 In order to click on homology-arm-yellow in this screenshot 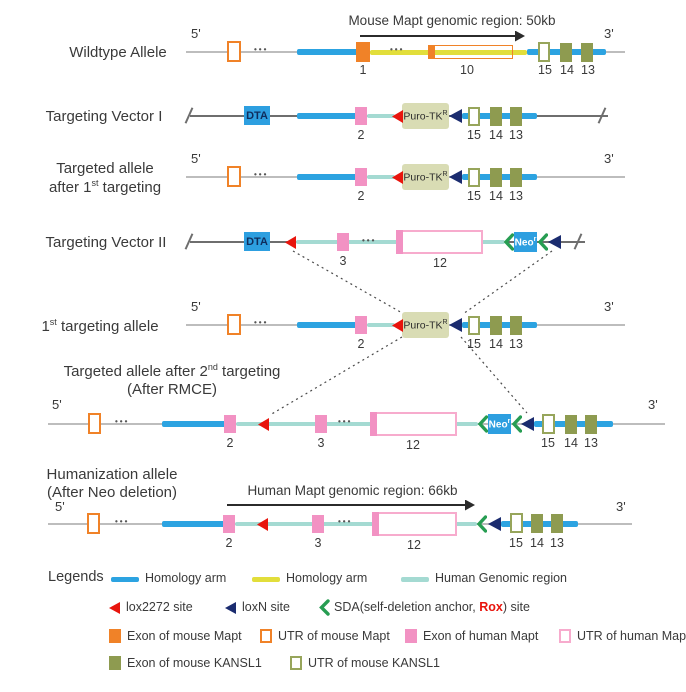, I will do `click(448, 52)`.